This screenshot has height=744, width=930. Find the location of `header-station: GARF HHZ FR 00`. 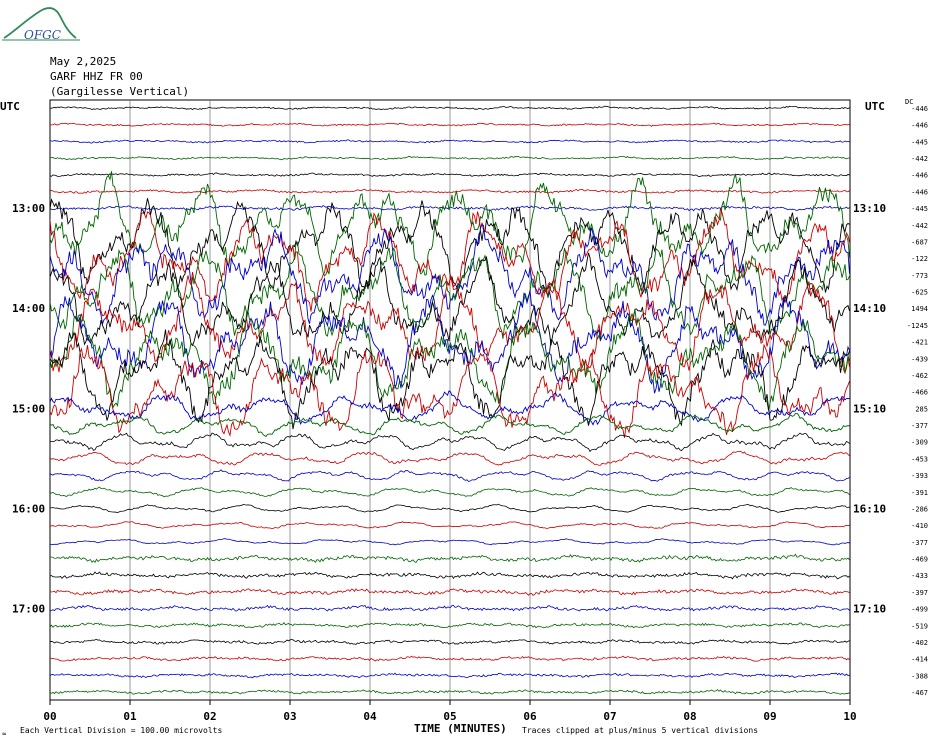

header-station: GARF HHZ FR 00 is located at coordinates (96, 76).